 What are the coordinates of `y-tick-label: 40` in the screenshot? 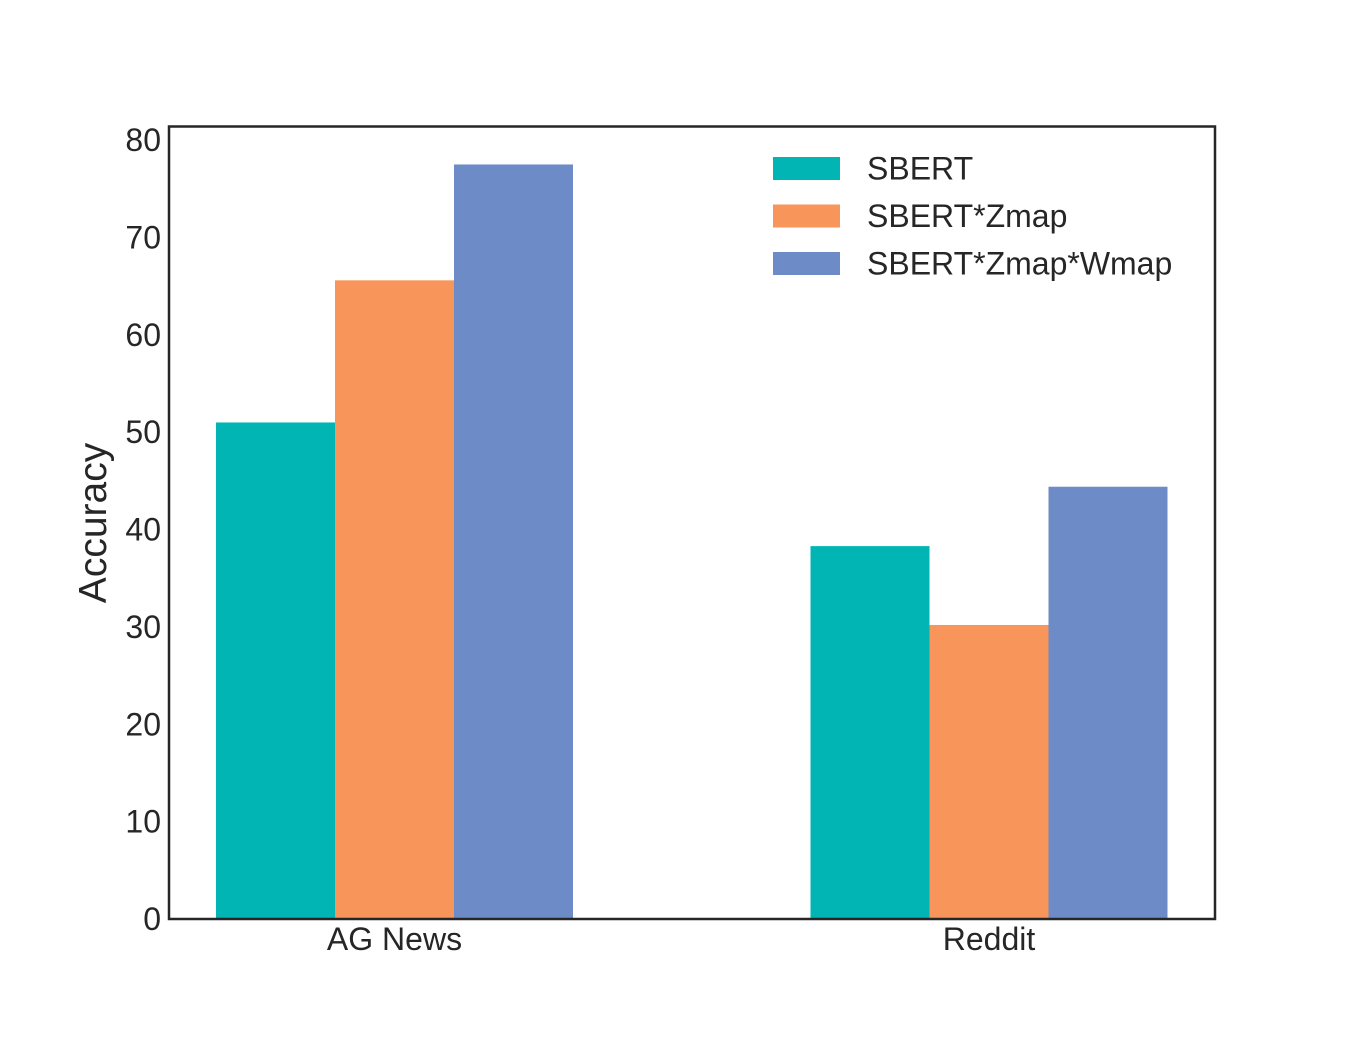 It's located at (143, 530).